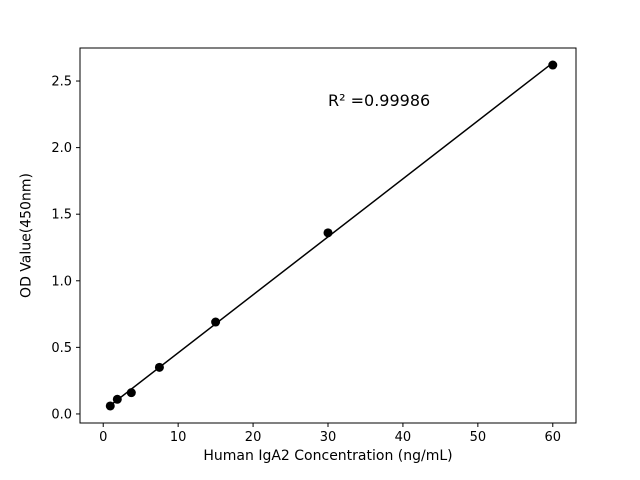 The height and width of the screenshot is (480, 640). I want to click on y-tick-label: 1.5, so click(61, 215).